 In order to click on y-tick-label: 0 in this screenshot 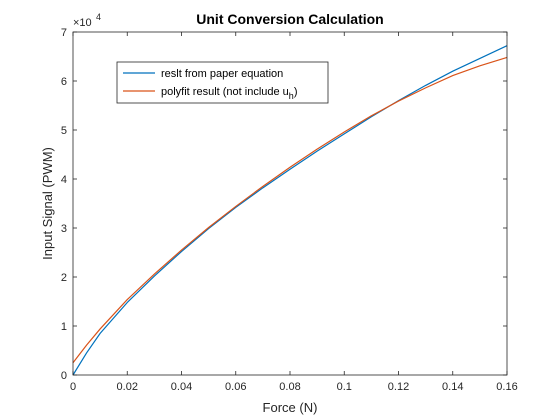, I will do `click(64, 376)`.